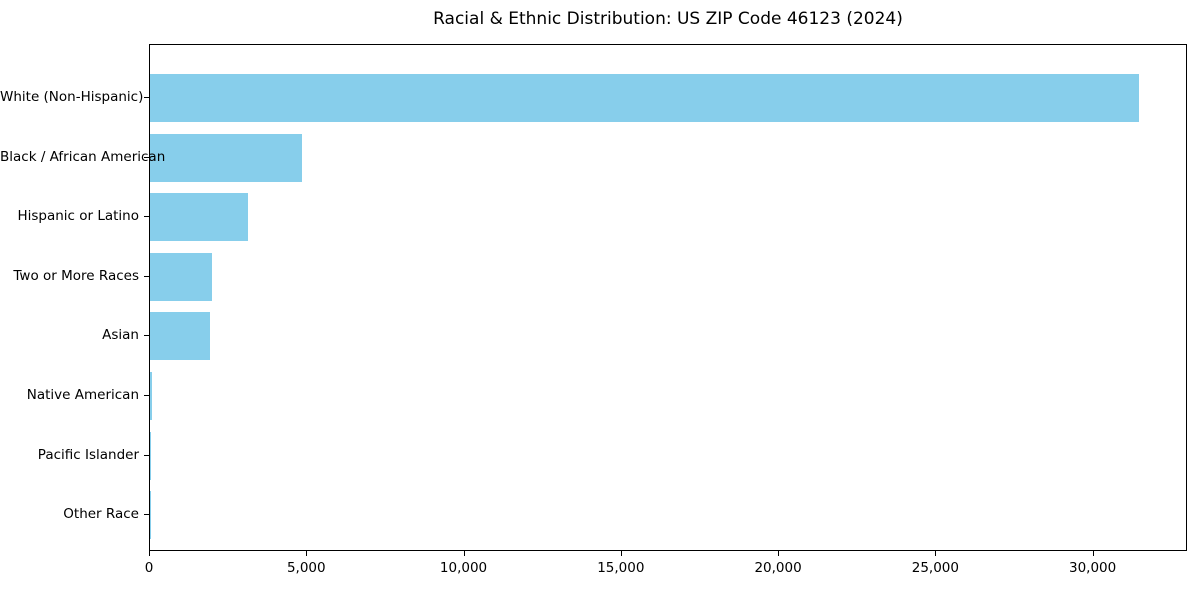 This screenshot has width=1200, height=600. I want to click on bar-two-or-more-races, so click(181, 276).